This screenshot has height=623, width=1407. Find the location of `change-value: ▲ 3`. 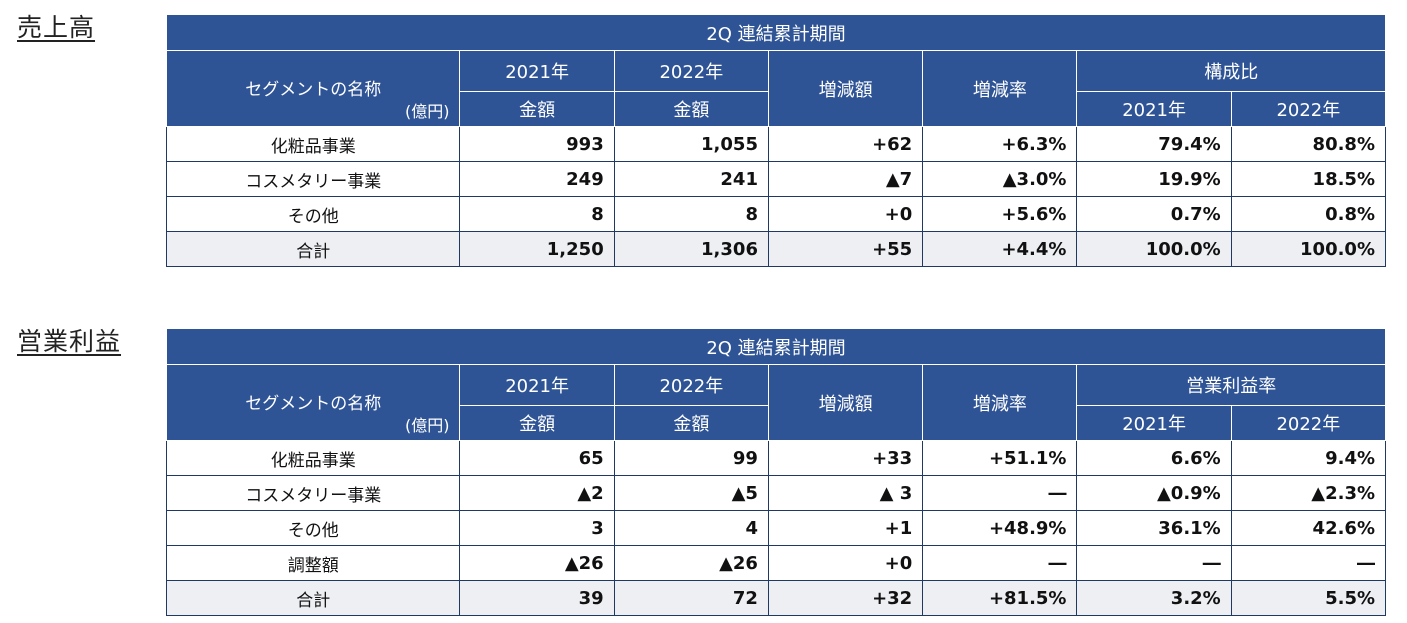

change-value: ▲ 3 is located at coordinates (845, 493).